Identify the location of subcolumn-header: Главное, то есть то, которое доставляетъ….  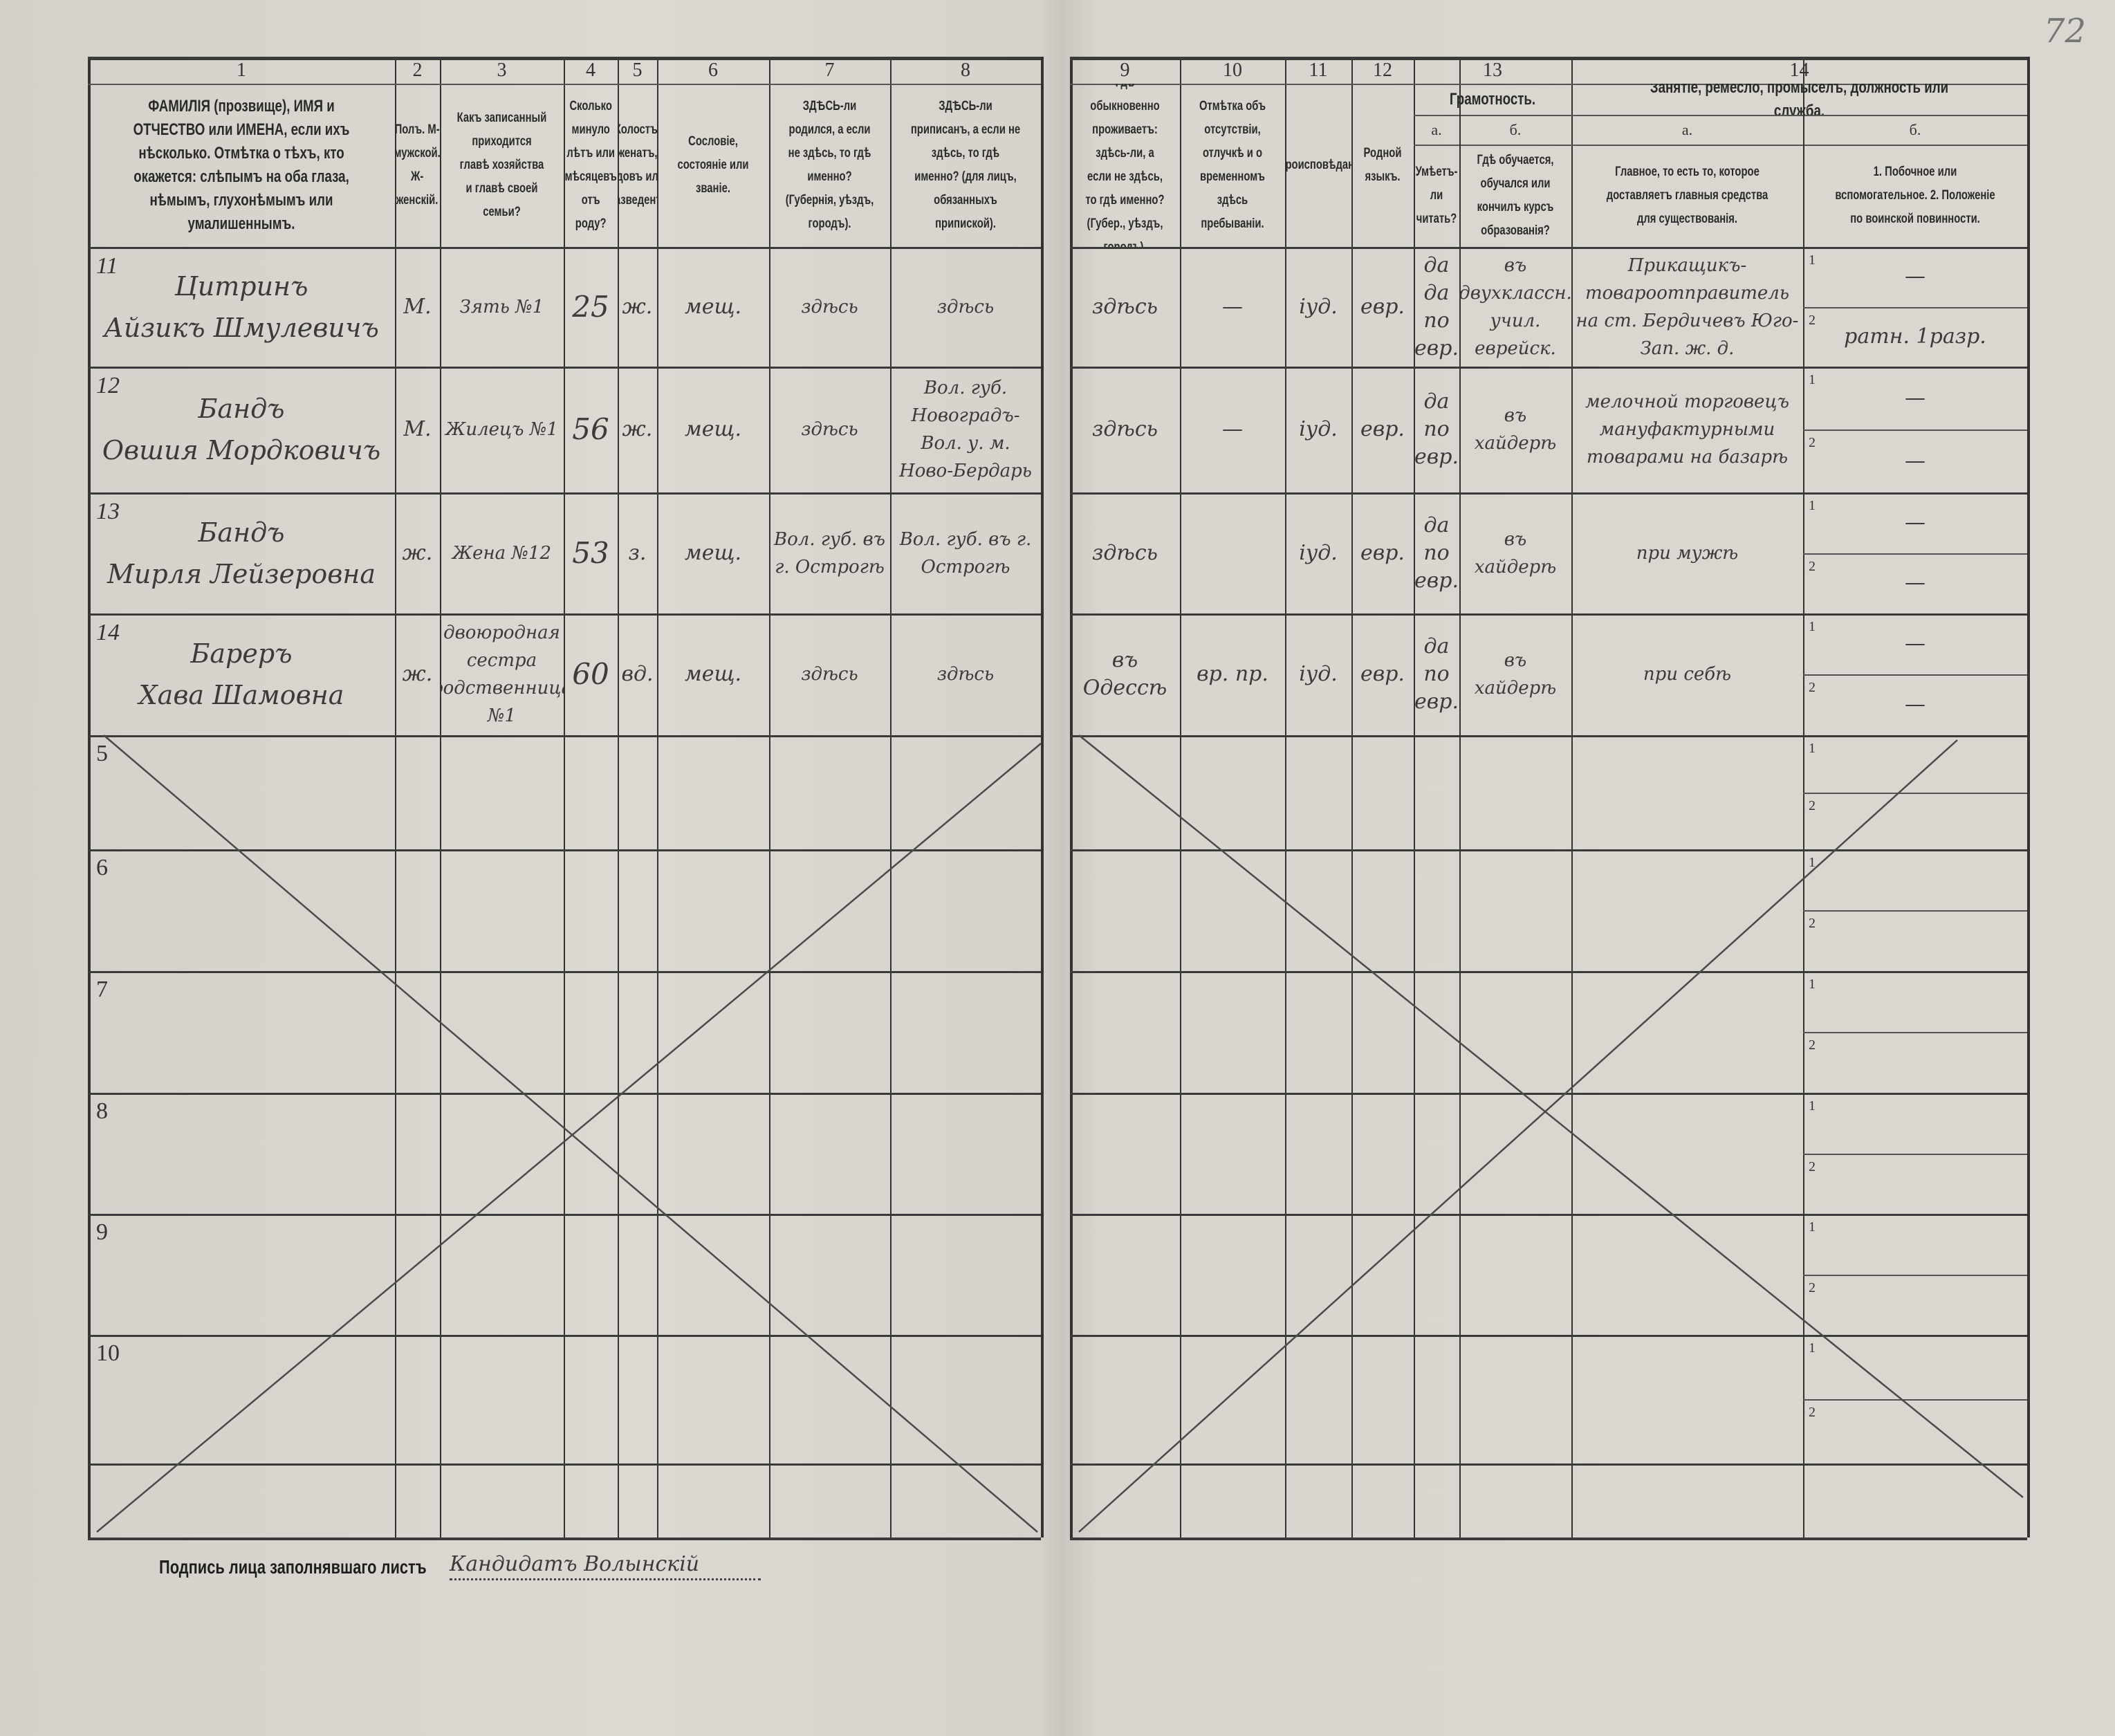
(1687, 196).